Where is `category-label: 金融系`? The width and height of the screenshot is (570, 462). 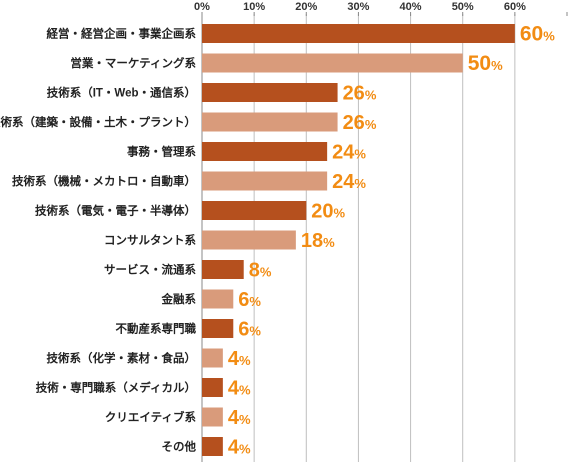 category-label: 金融系 is located at coordinates (179, 299).